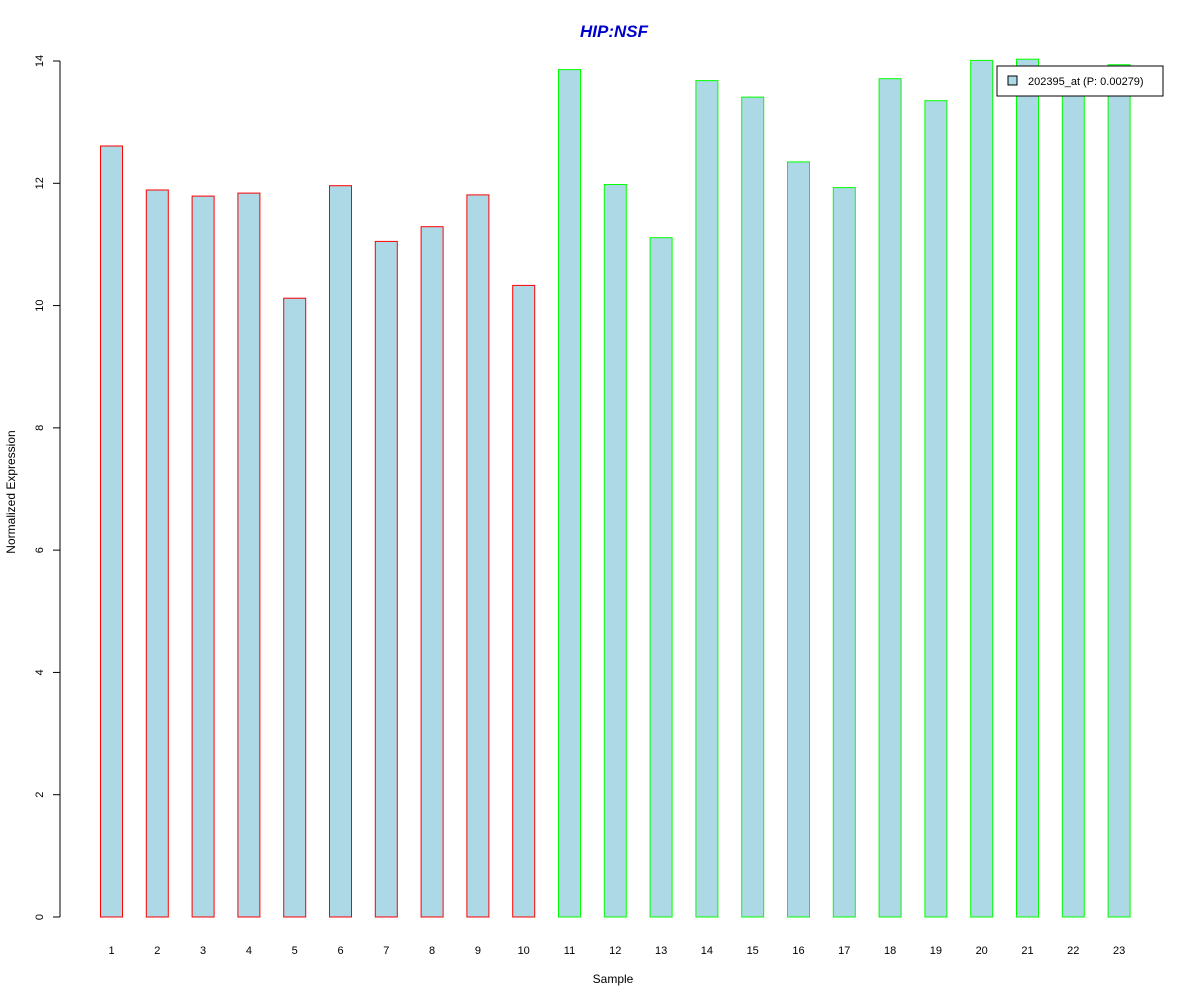 This screenshot has width=1200, height=1000. I want to click on x-tick-label: 16, so click(798, 951).